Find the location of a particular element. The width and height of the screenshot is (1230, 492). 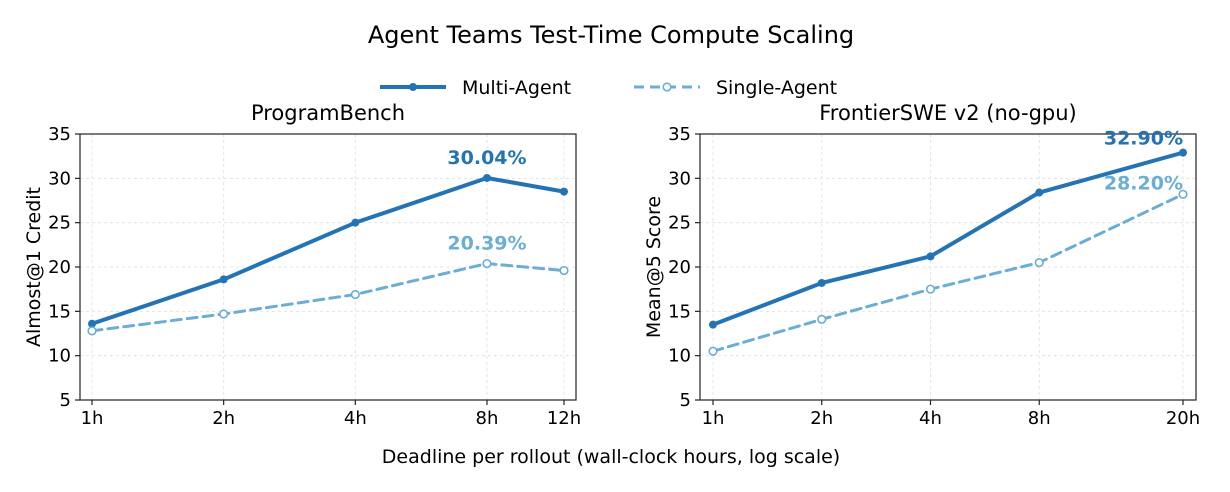

legend-label-single-agent: Single-Agent is located at coordinates (776, 88).